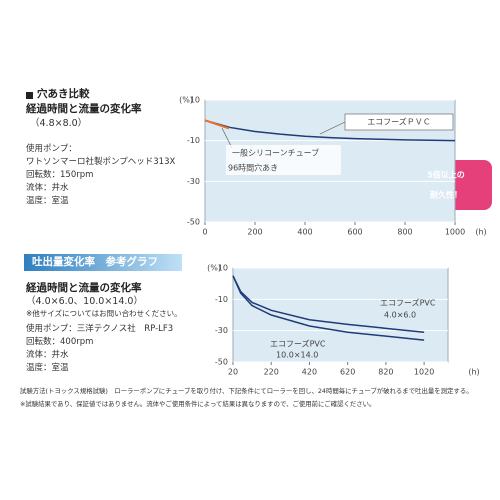 The image size is (500, 500). I want to click on x-tick-label: 20, so click(233, 372).